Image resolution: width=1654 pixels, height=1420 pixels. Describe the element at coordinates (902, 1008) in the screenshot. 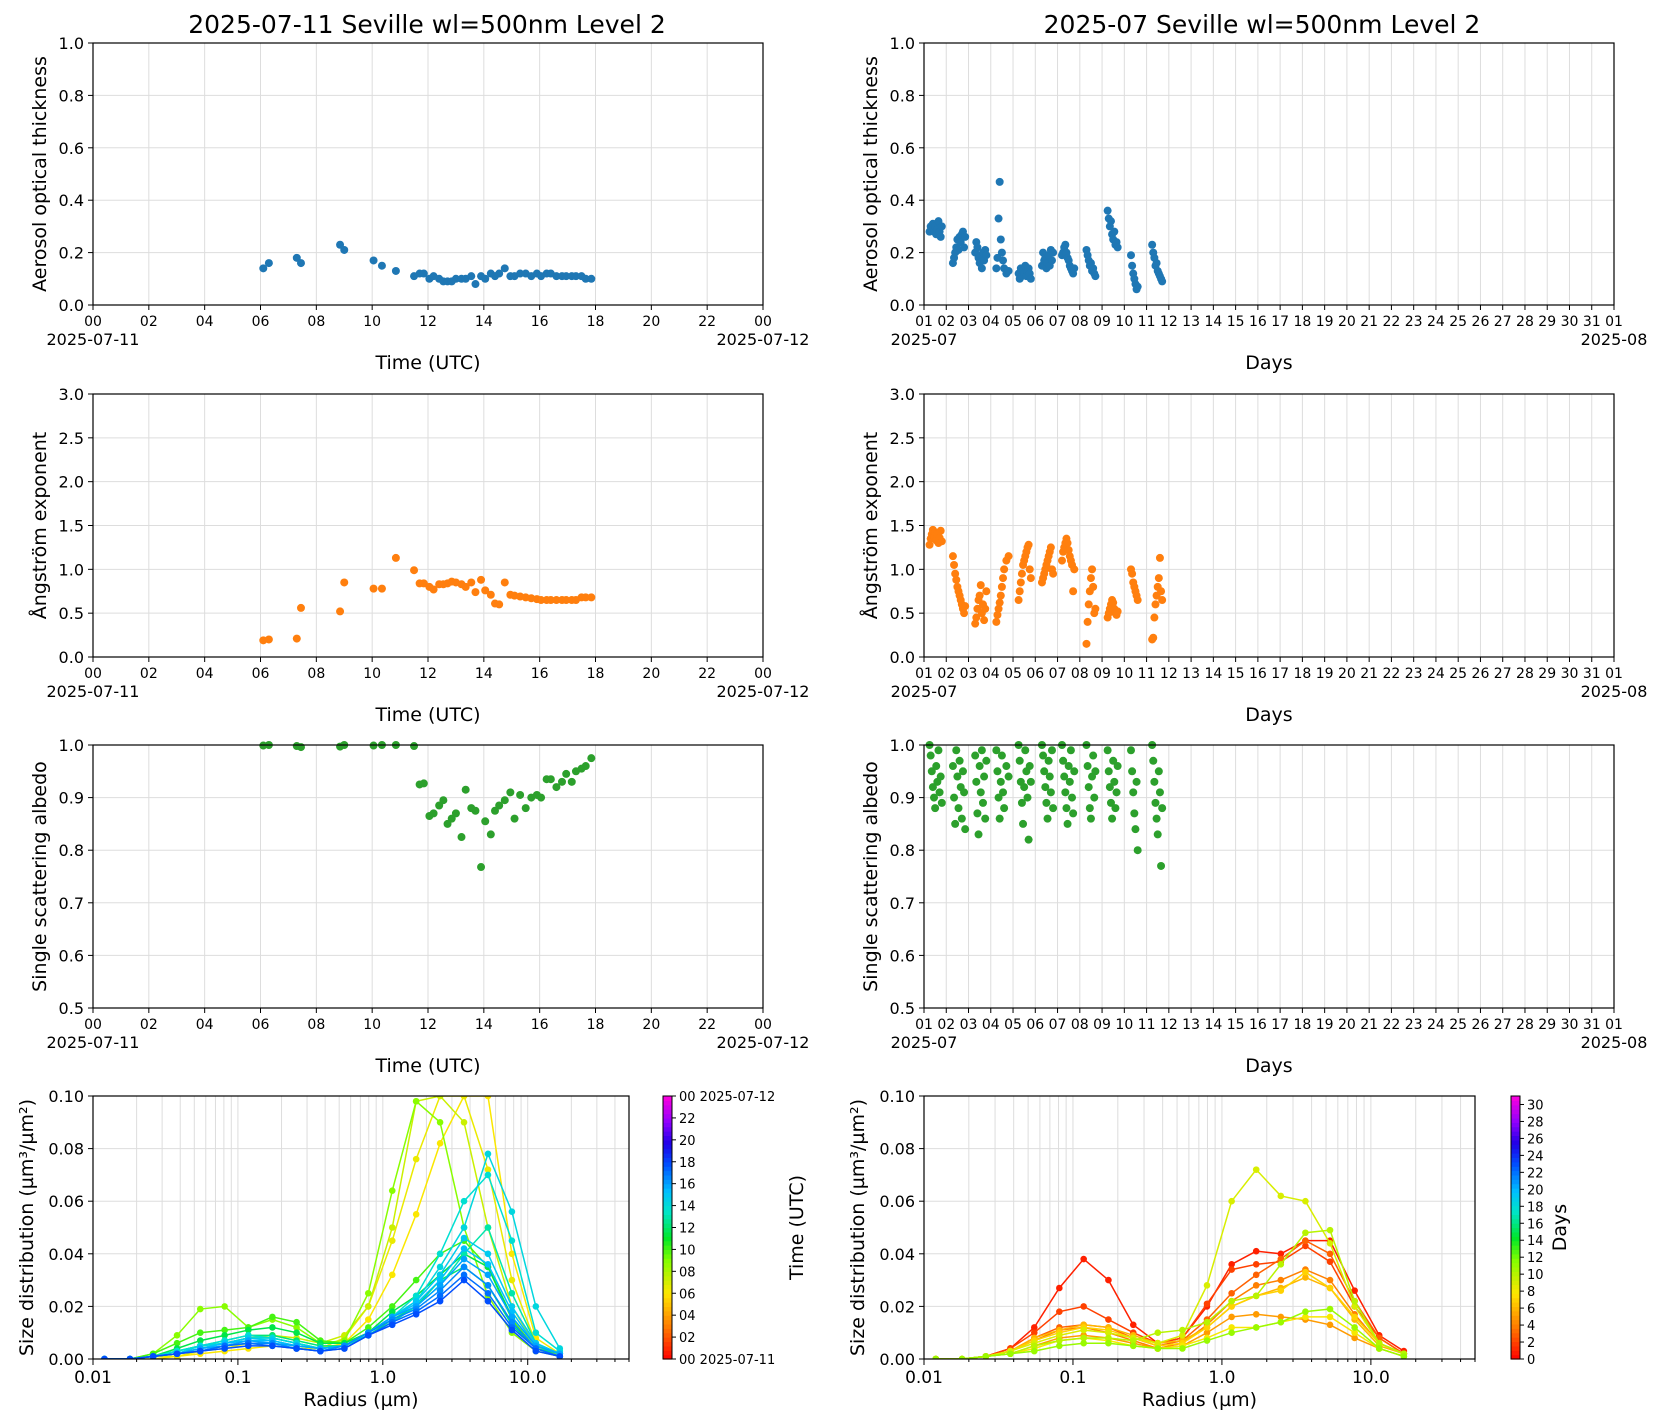

I see `y-tick-label: 0.5` at that location.